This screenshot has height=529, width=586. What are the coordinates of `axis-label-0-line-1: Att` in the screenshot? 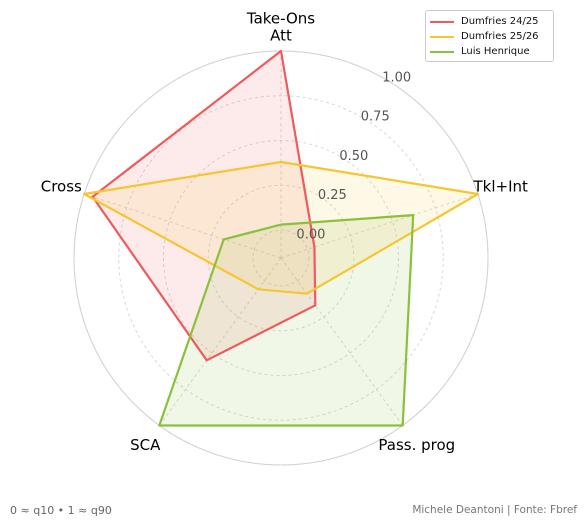 It's located at (281, 36).